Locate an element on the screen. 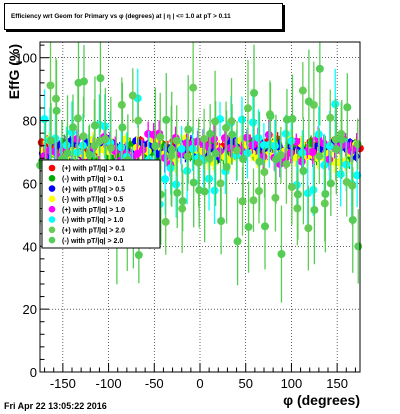 The width and height of the screenshot is (400, 414). legend-label: (+) with pT/|q| > 2.0 is located at coordinates (93, 231).